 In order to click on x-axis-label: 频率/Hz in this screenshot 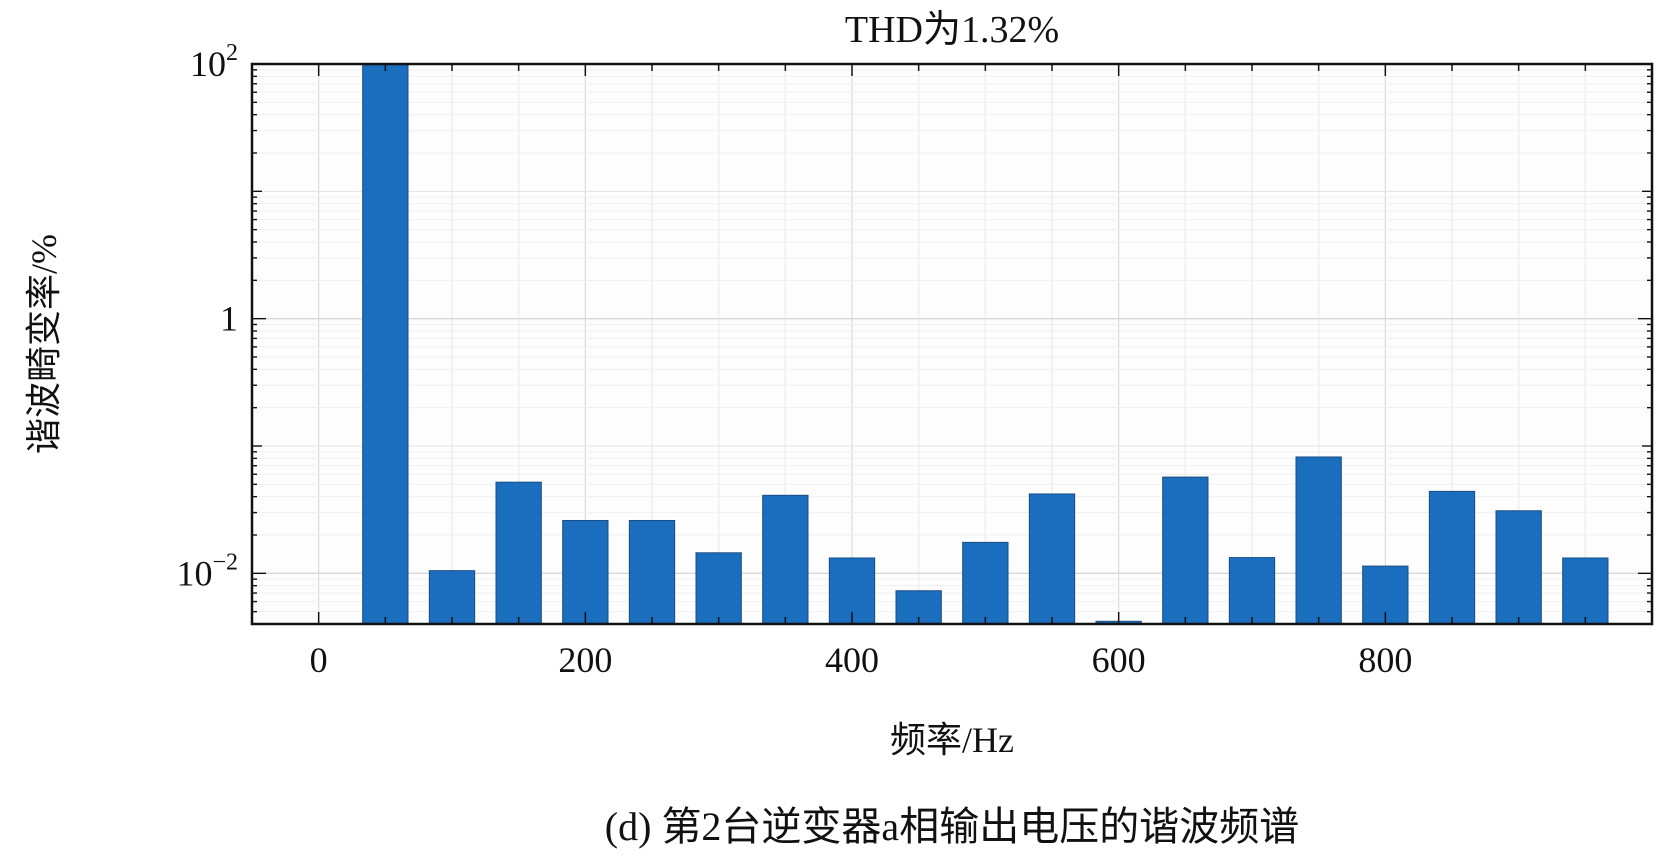, I will do `click(952, 740)`.